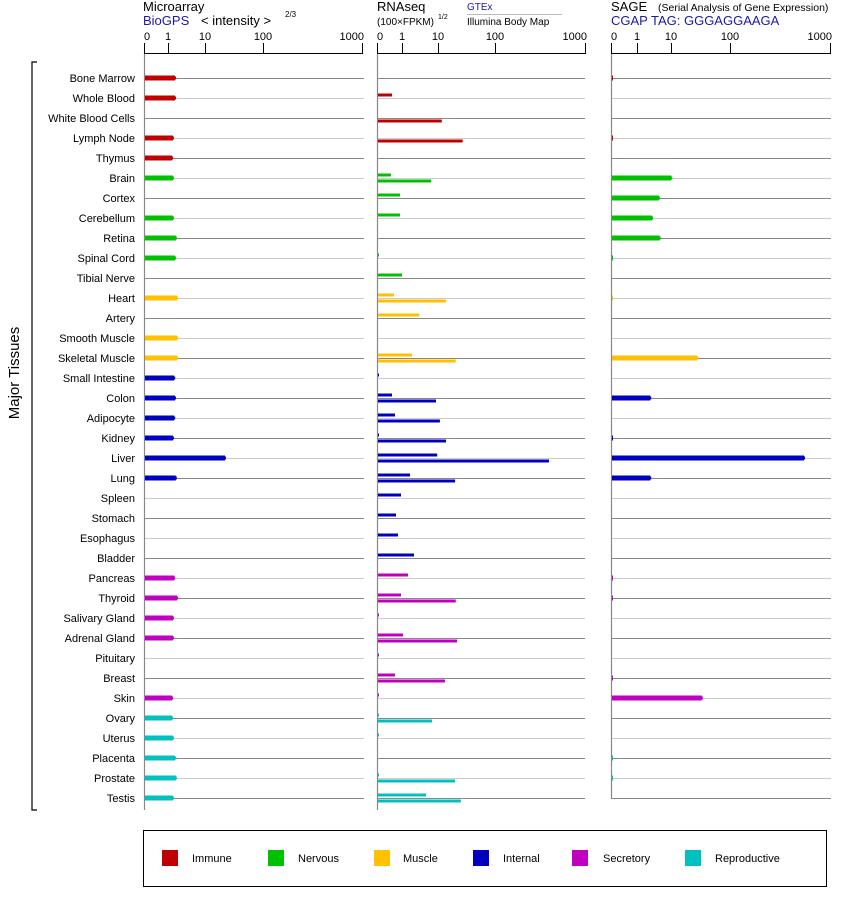 This screenshot has height=900, width=842. I want to click on rnaseq-scale-exponent: 1/2, so click(443, 17).